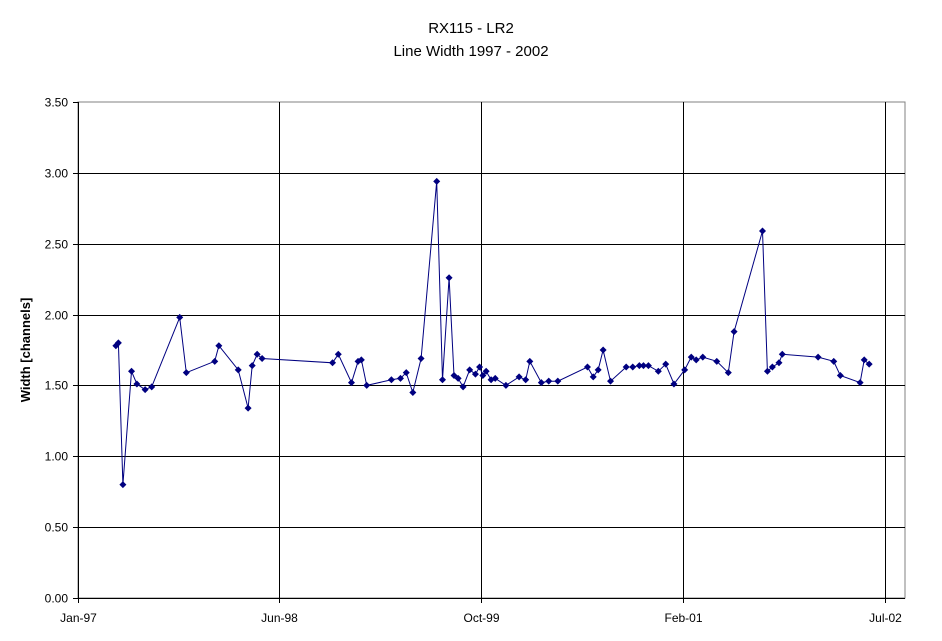 The width and height of the screenshot is (942, 641). Describe the element at coordinates (683, 618) in the screenshot. I see `x-tick-label: Feb-01` at that location.